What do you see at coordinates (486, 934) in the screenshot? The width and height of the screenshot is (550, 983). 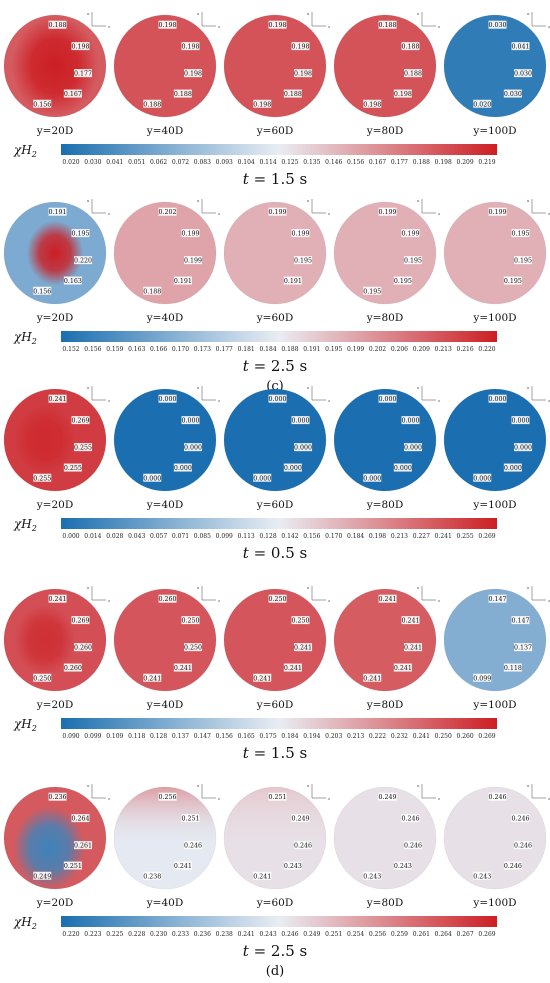 I see `colorbar-tick-label: 0.269` at bounding box center [486, 934].